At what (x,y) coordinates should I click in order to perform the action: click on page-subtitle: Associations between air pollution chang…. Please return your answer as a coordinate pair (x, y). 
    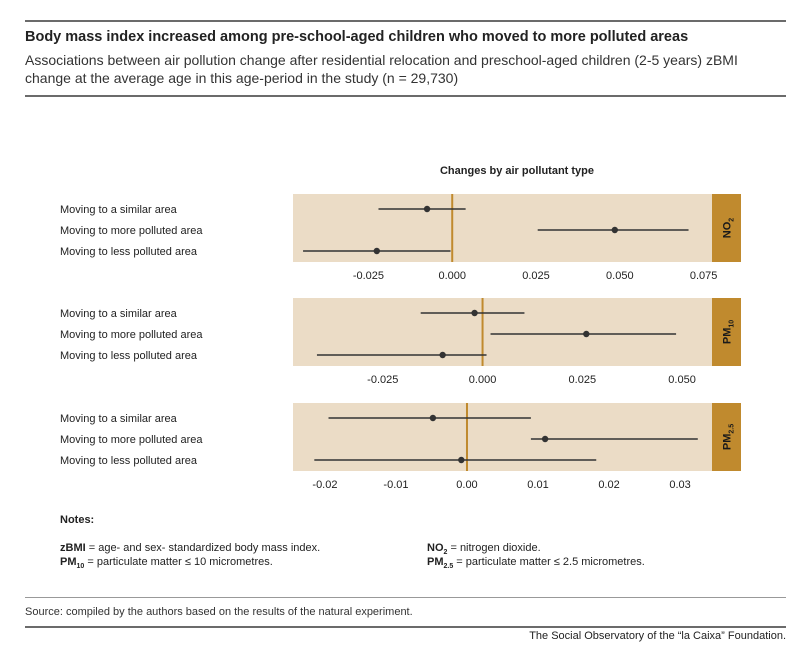
    Looking at the image, I should click on (381, 69).